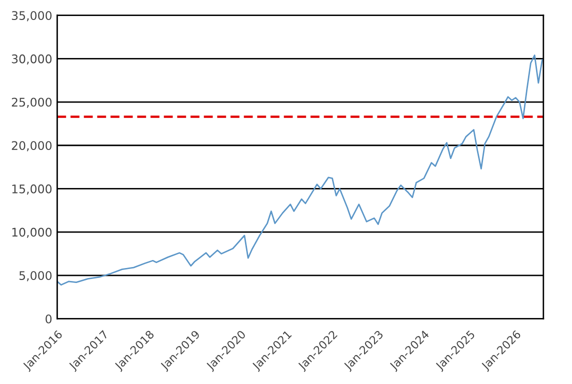 The image size is (572, 384). What do you see at coordinates (32, 16) in the screenshot?
I see `y-tick-label: 35,000` at bounding box center [32, 16].